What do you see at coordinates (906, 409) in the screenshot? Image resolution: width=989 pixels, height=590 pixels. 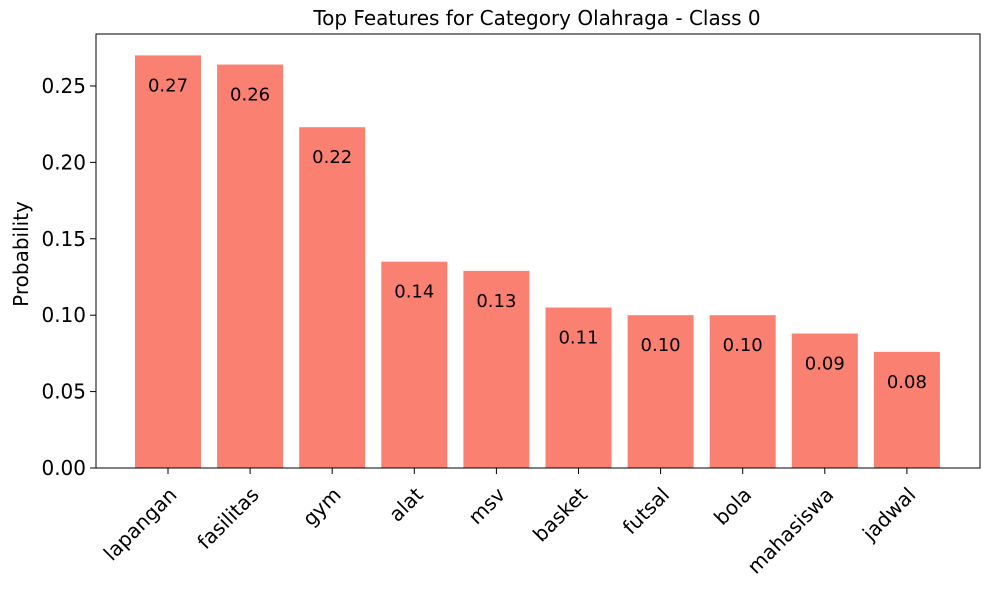 I see `bar-jadwal` at bounding box center [906, 409].